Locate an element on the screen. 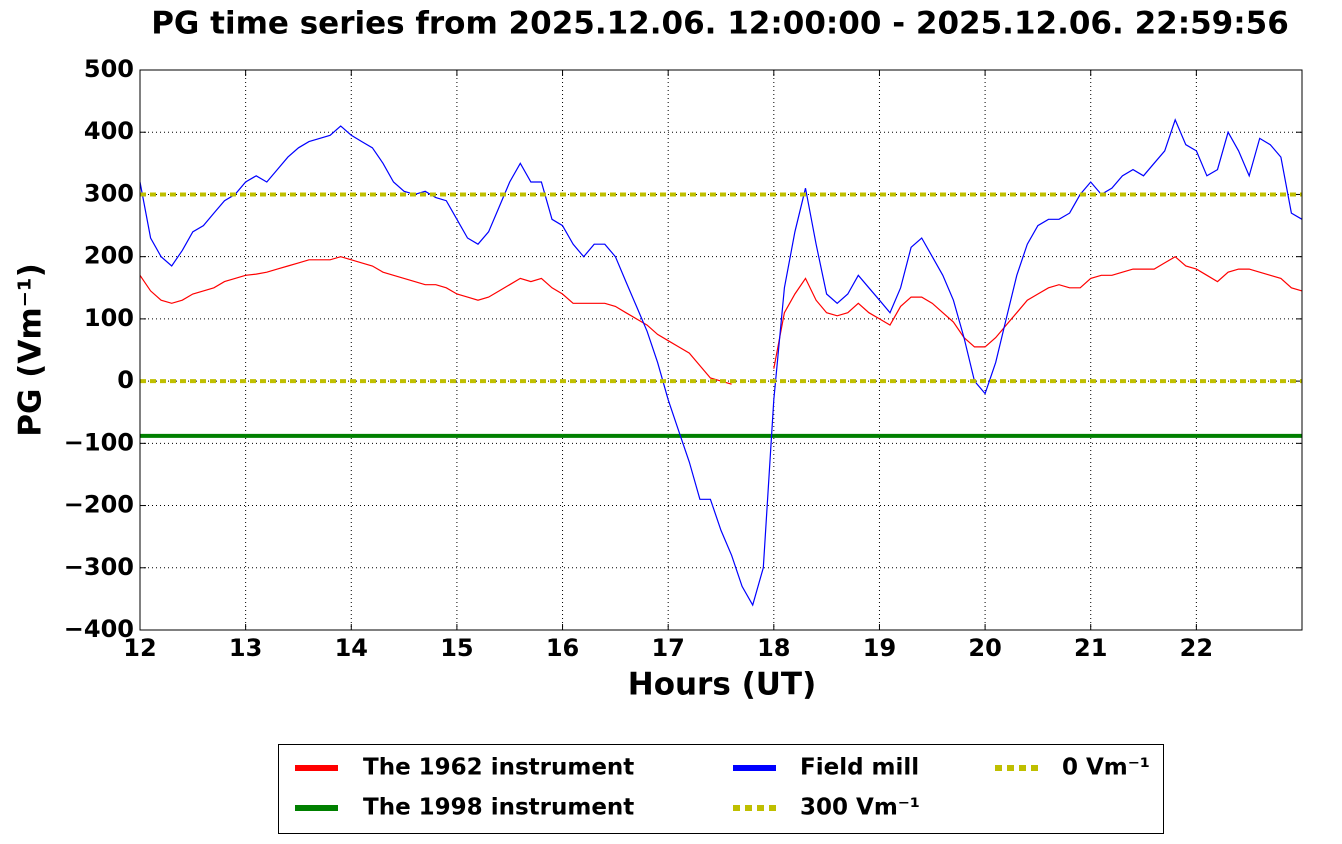 The image size is (1342, 844). x-tick-label: 22 is located at coordinates (1196, 648).